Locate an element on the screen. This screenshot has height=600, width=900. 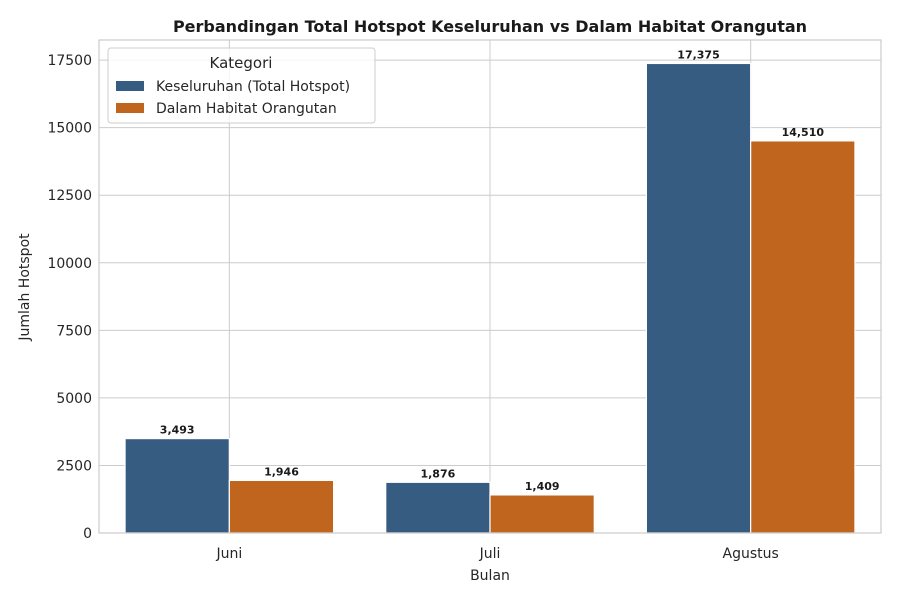
x-tick-label: Juni is located at coordinates (228, 554).